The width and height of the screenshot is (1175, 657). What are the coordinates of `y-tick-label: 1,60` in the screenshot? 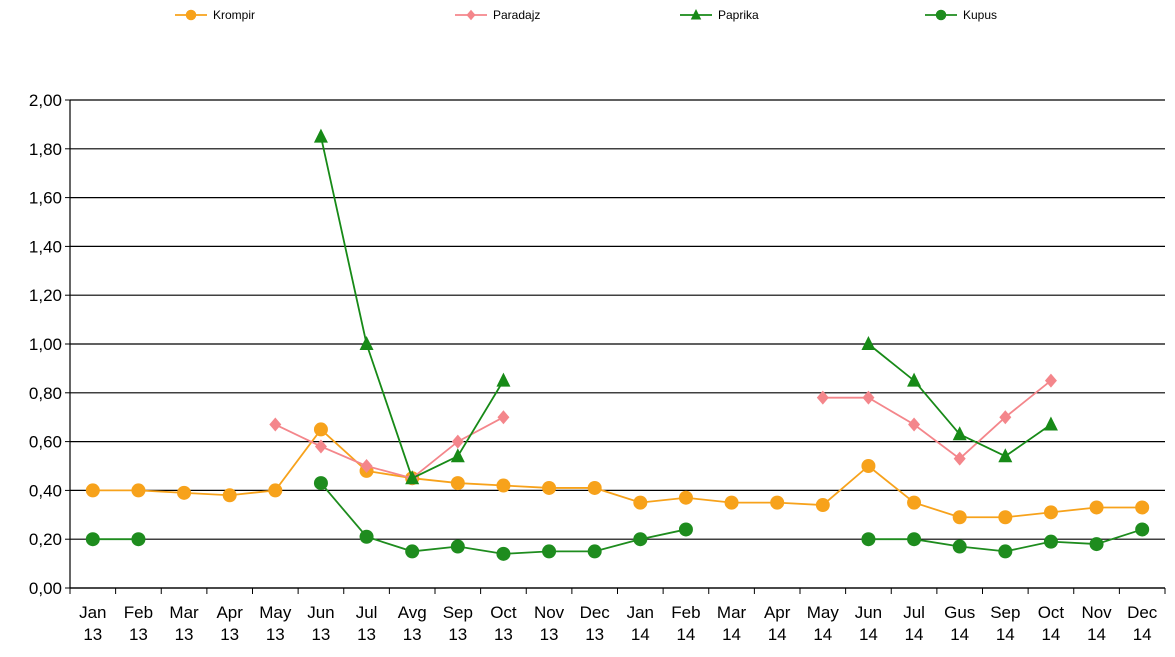 It's located at (45, 198).